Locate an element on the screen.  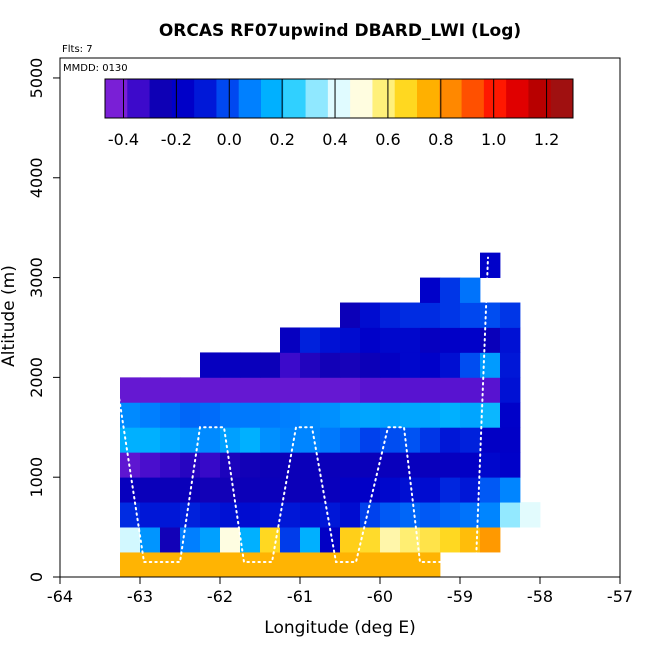
flights-annotation: Flts: 7 is located at coordinates (77, 49).